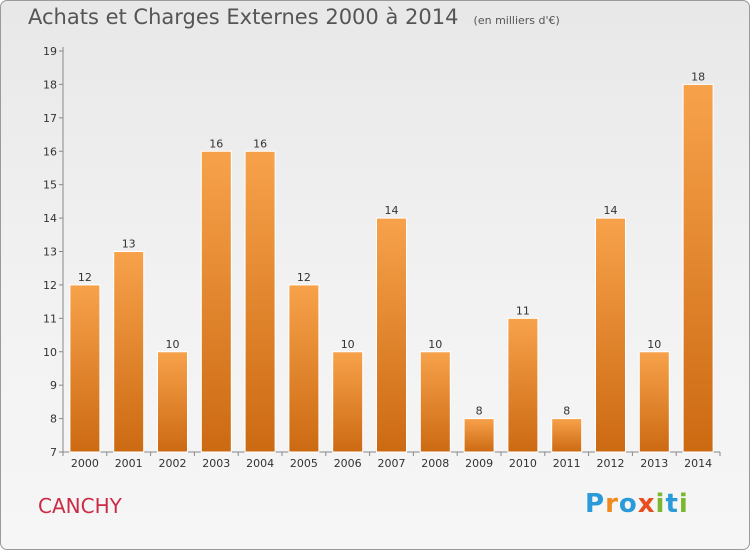 The width and height of the screenshot is (750, 550). Describe the element at coordinates (523, 310) in the screenshot. I see `bar-value-label: 11` at that location.